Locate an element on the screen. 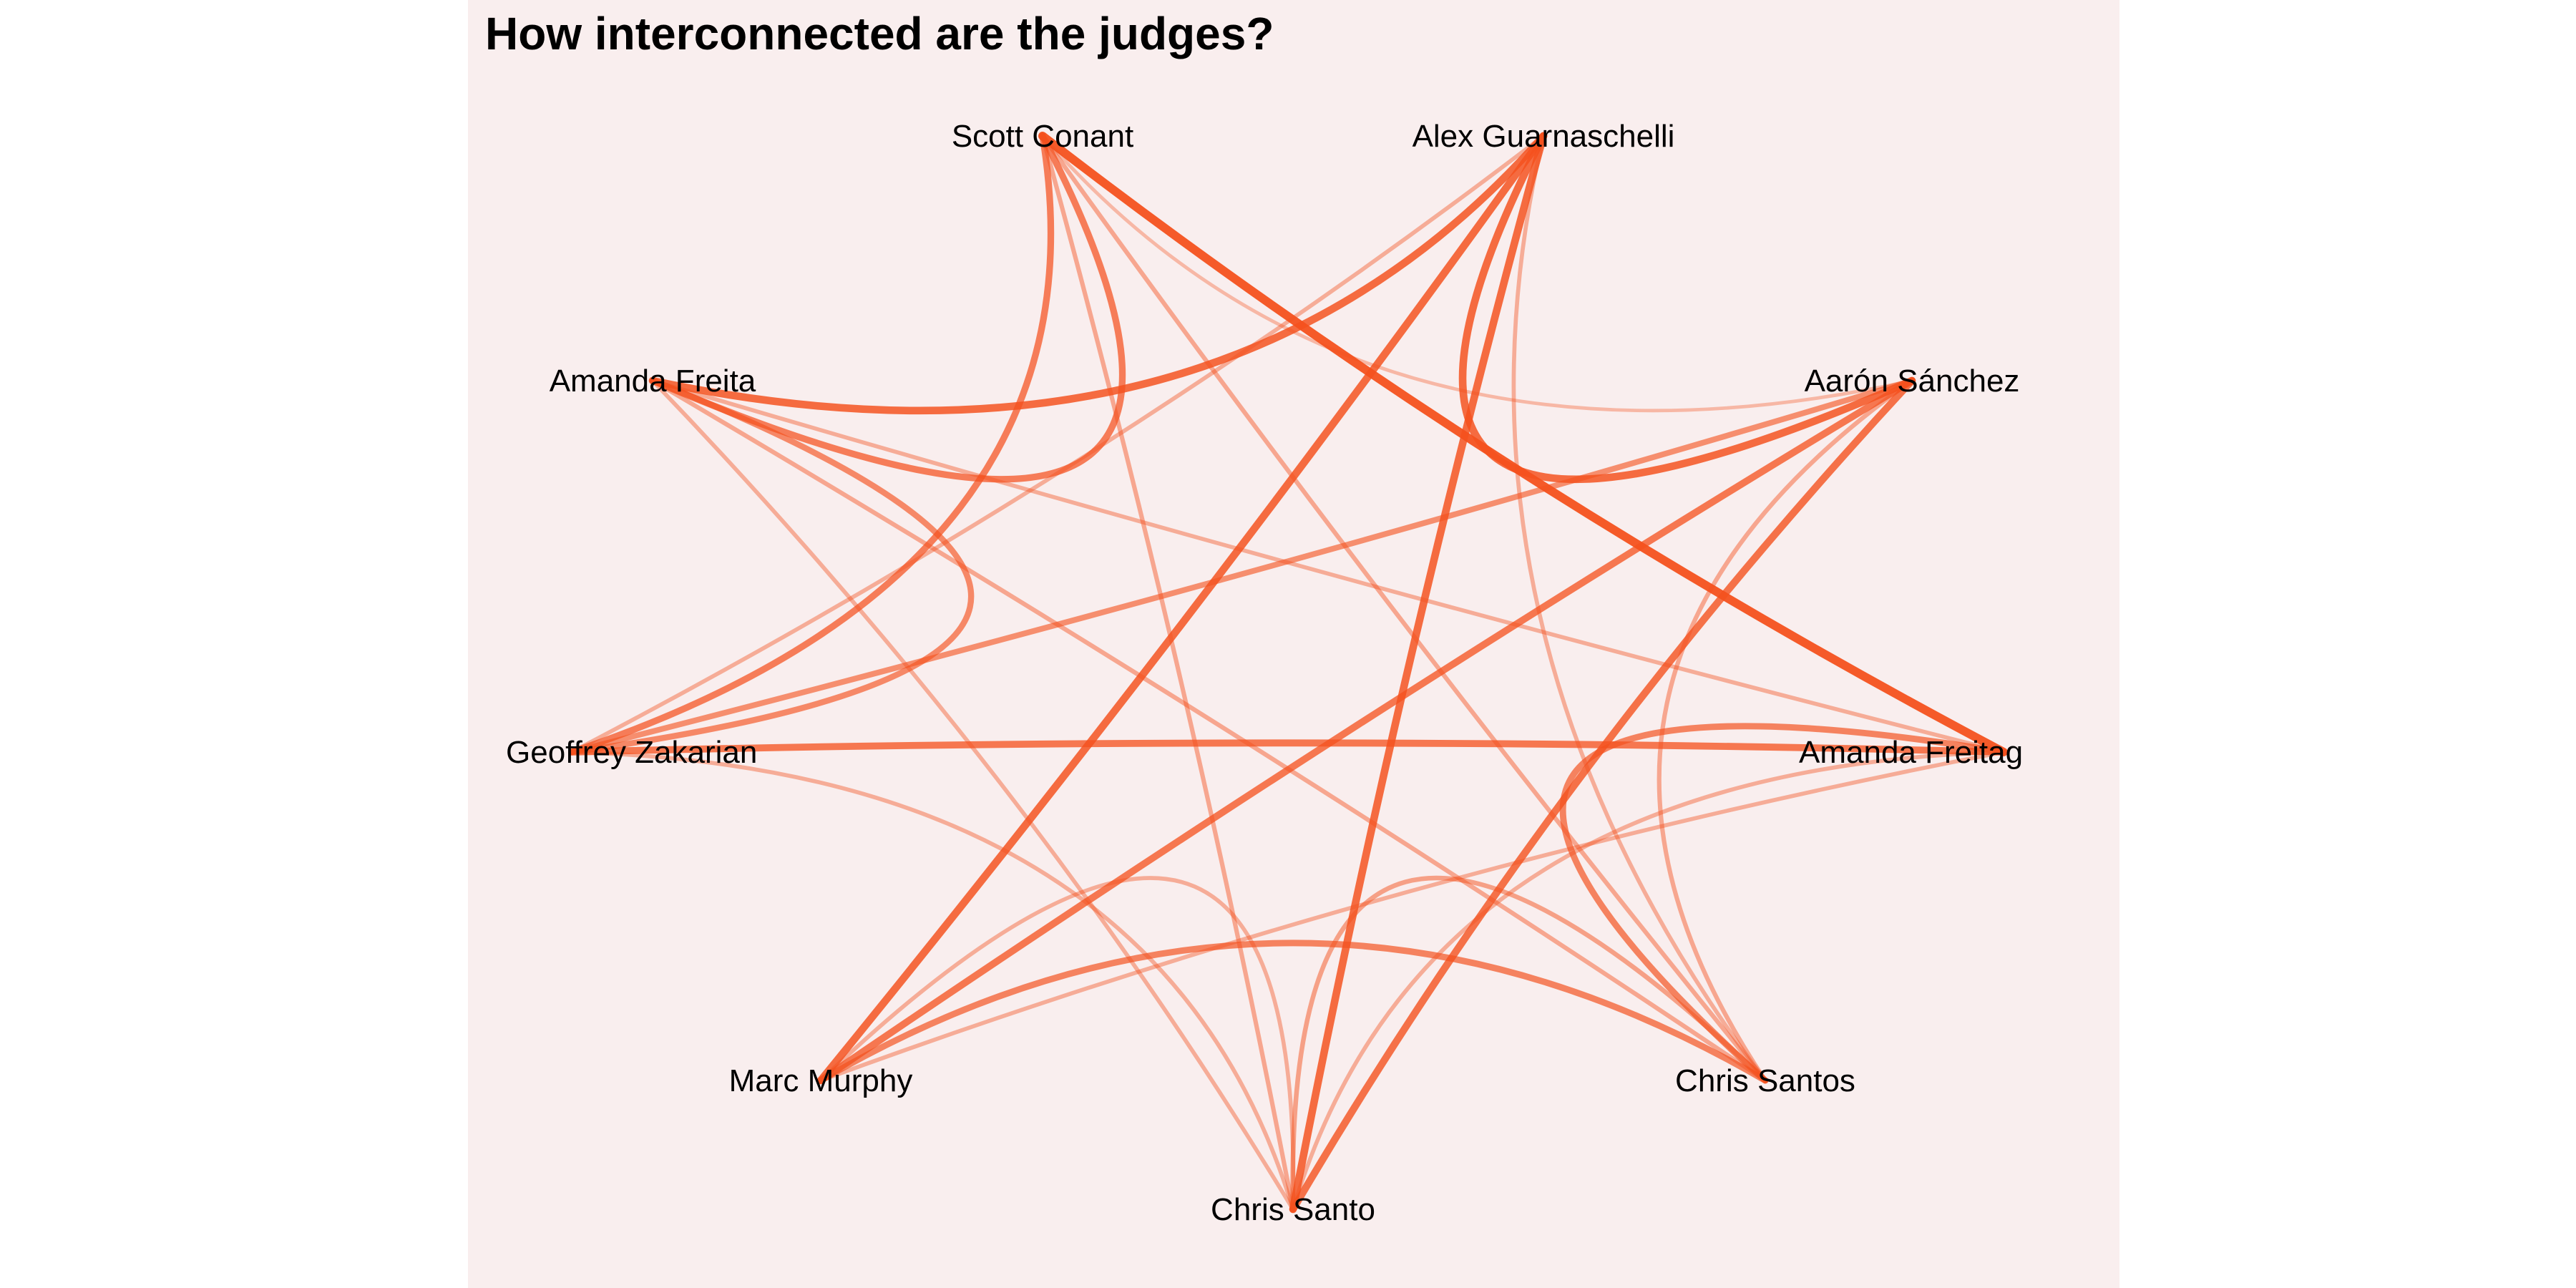  edge-alex-guarnaschelli-chris-santo-bottom is located at coordinates (1418, 673).